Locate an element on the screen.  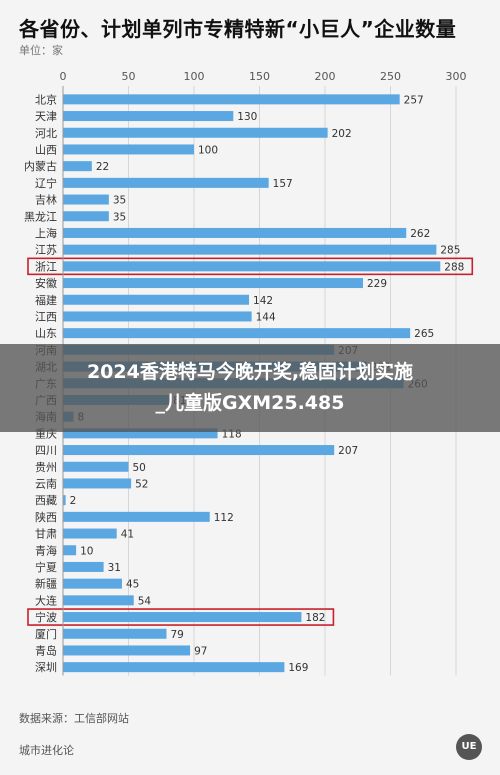
value-label: 202 is located at coordinates (342, 134).